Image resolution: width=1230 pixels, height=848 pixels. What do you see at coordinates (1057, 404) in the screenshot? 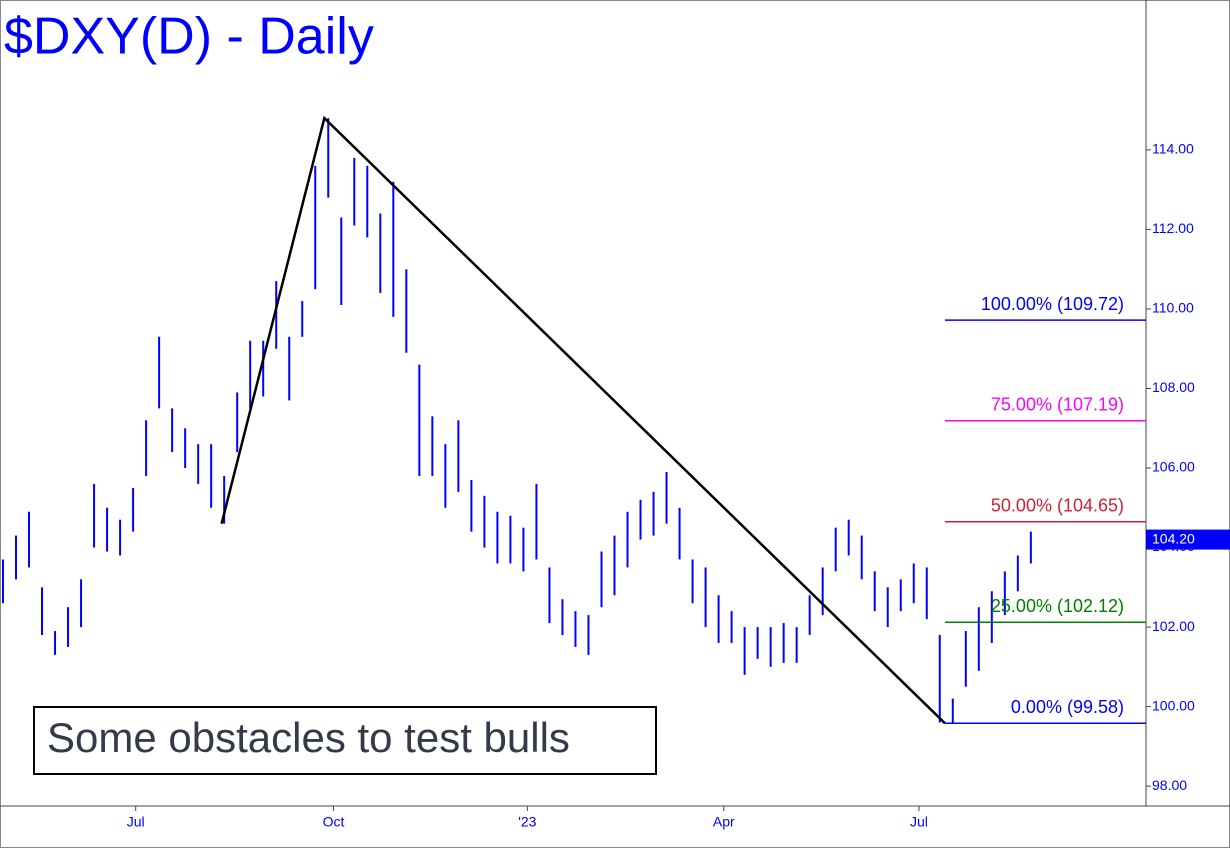
I see `fib-label: 75.00% (107.19)` at bounding box center [1057, 404].